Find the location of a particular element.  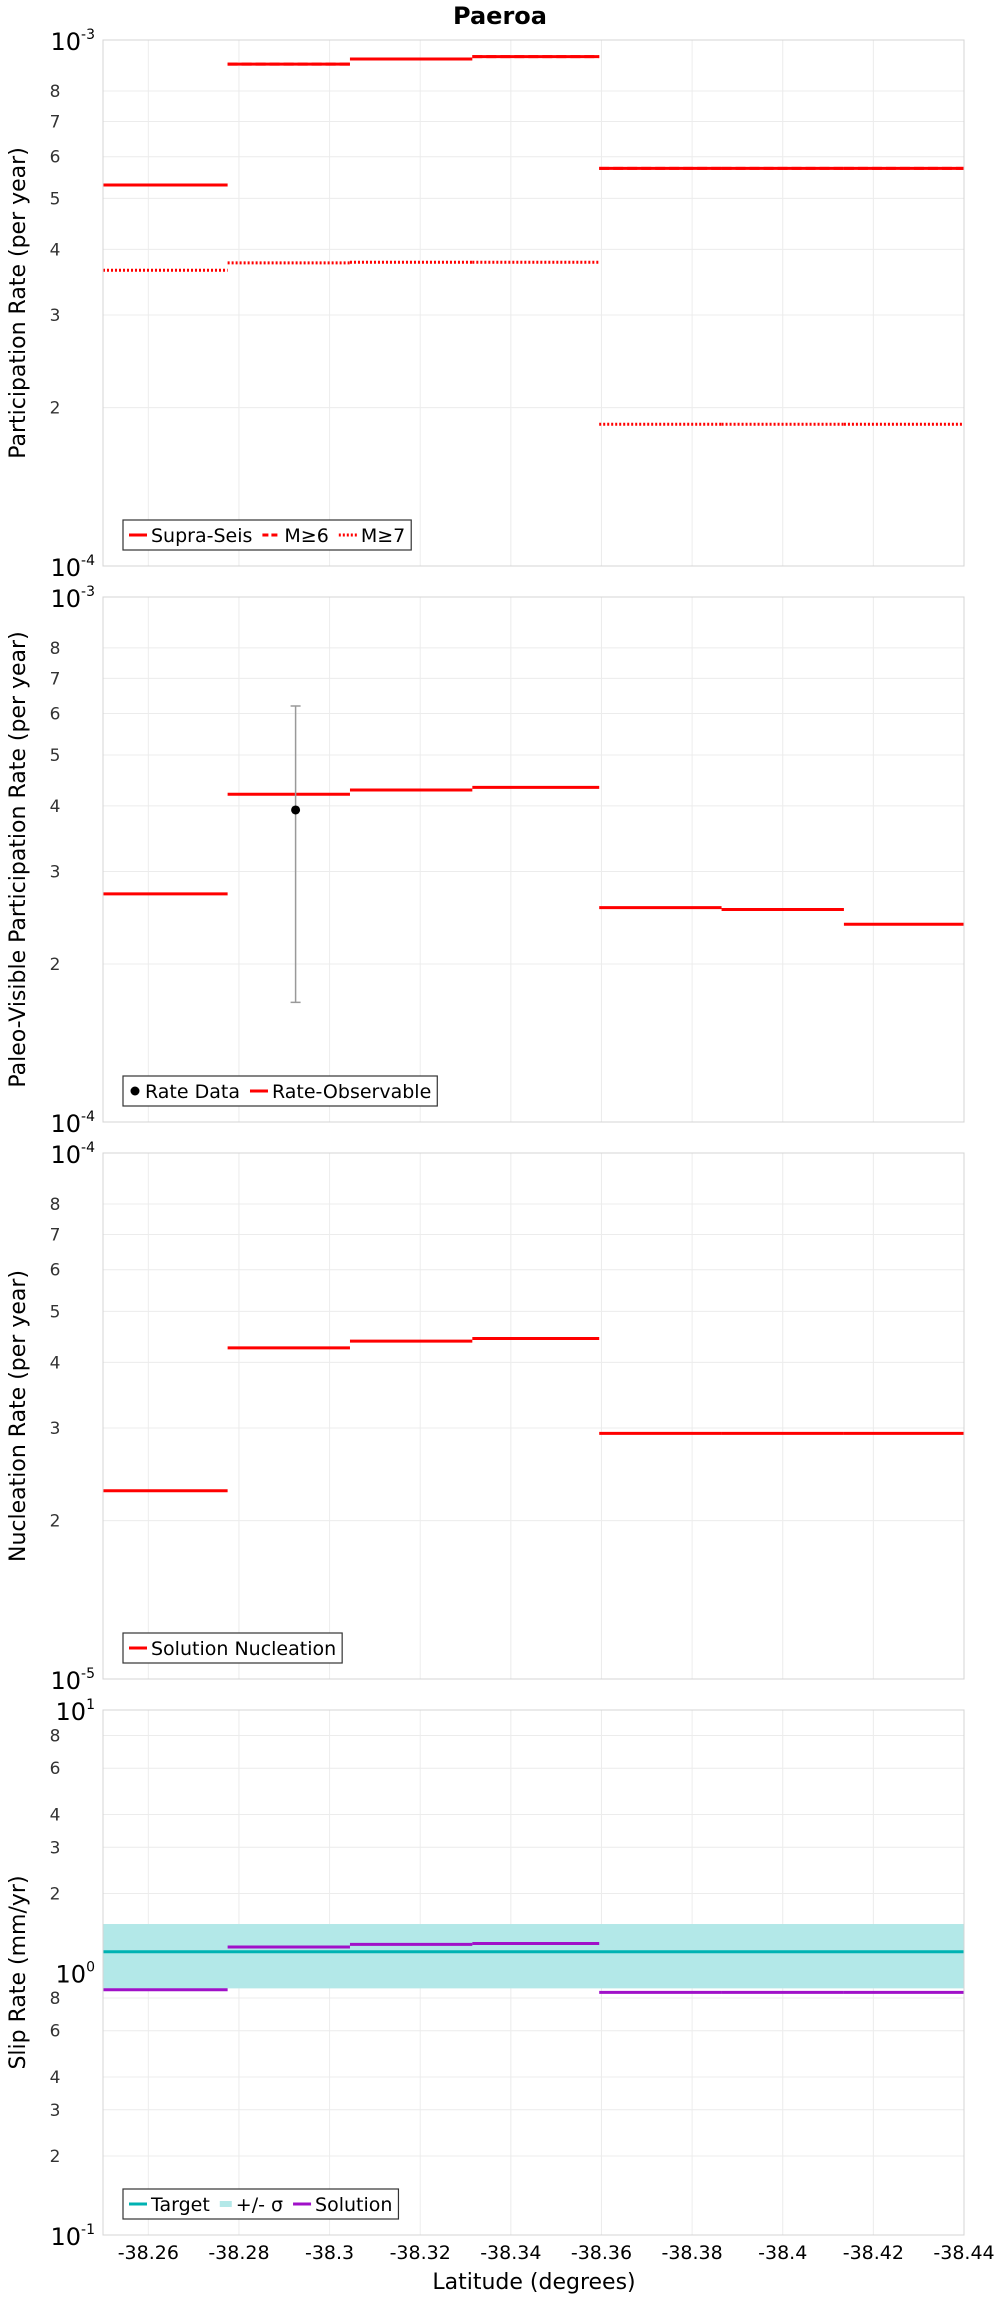

x-axis-label: Latitude (degrees) is located at coordinates (533, 2282).